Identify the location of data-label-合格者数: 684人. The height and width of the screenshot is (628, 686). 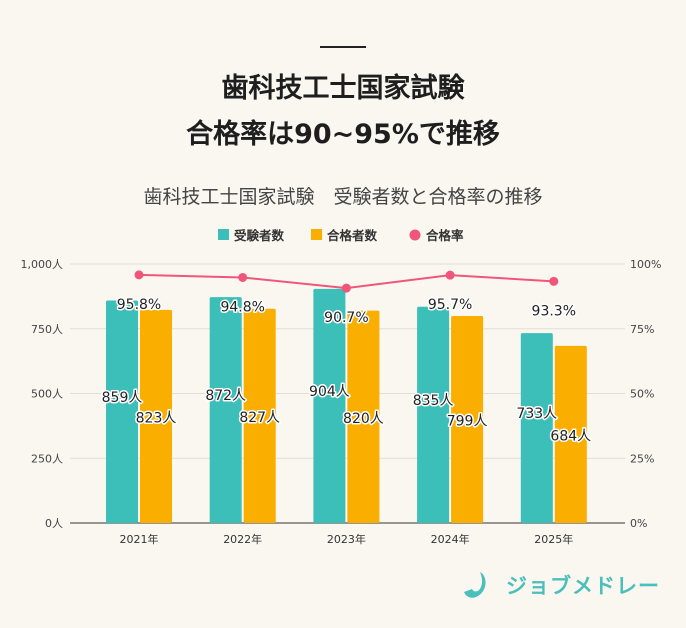
(570, 436).